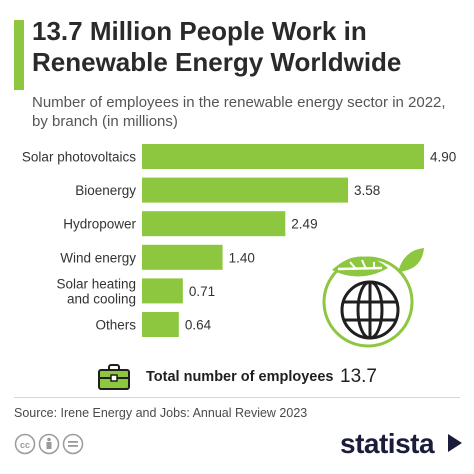 This screenshot has height=474, width=474. Describe the element at coordinates (198, 325) in the screenshot. I see `value-label: 0.64` at that location.